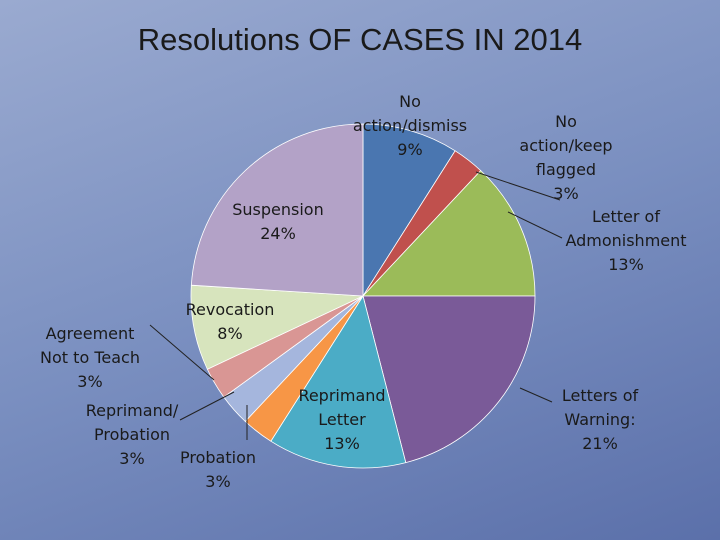 The width and height of the screenshot is (720, 540). I want to click on slice-label: No action/dismiss 9%, so click(410, 126).